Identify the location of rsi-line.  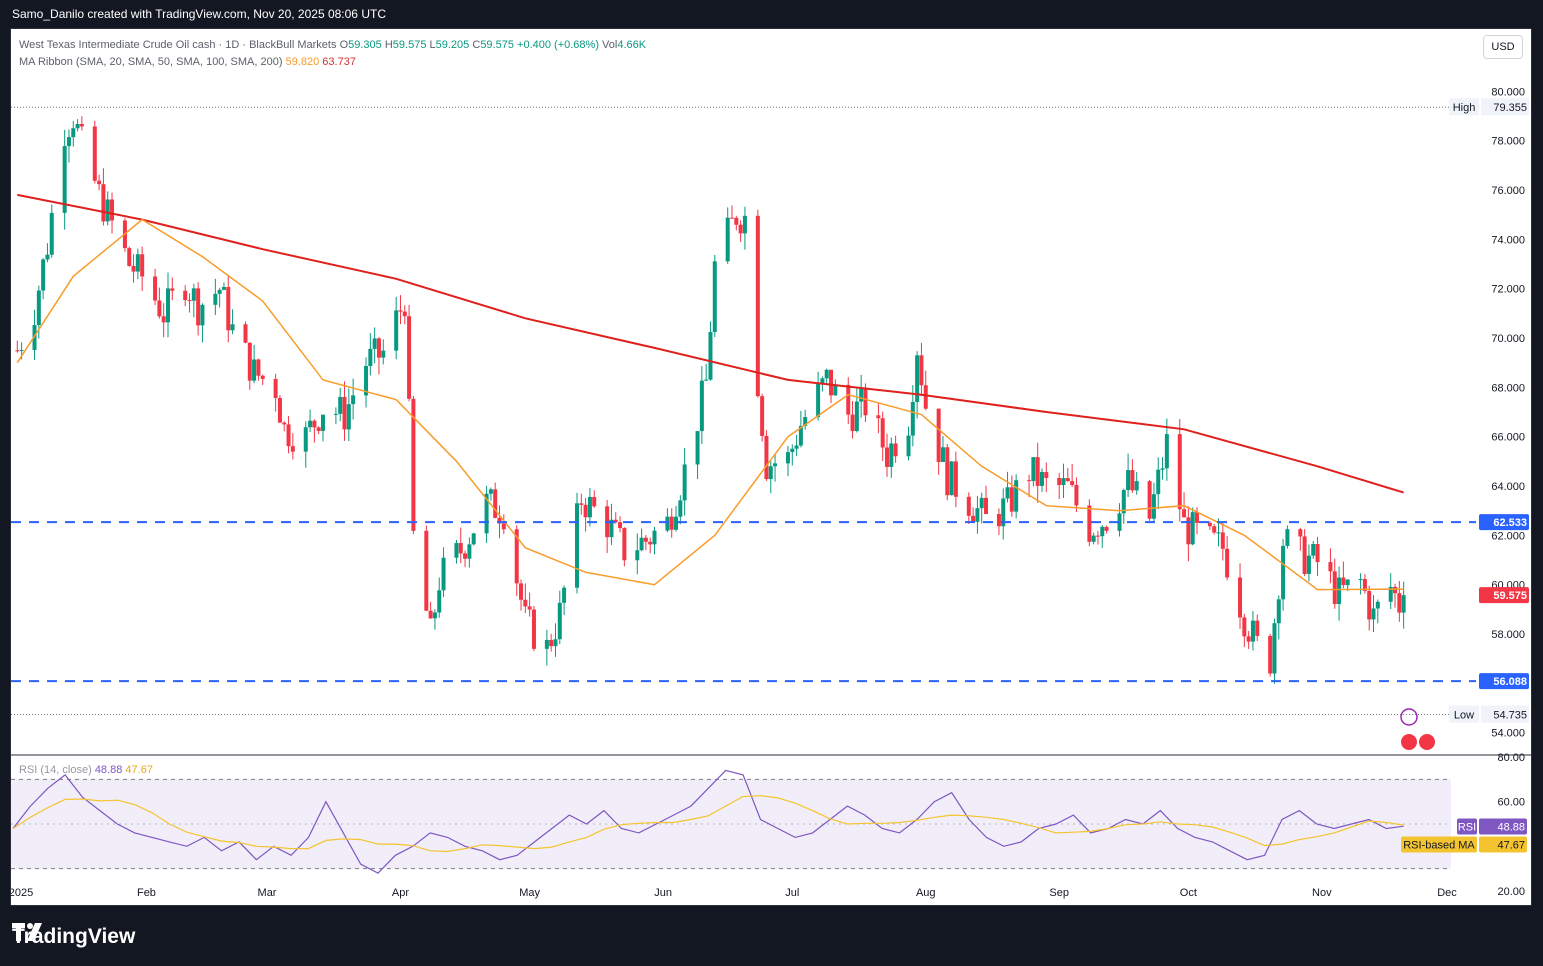
(708, 821).